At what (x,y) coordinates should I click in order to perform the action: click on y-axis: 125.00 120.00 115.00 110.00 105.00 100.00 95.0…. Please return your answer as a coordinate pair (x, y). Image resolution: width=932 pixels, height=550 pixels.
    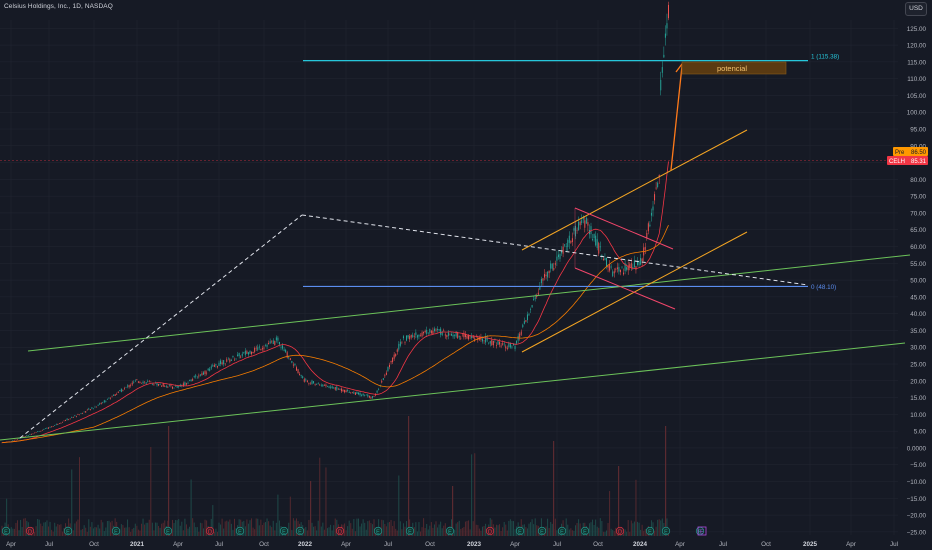
    Looking at the image, I should click on (907, 281).